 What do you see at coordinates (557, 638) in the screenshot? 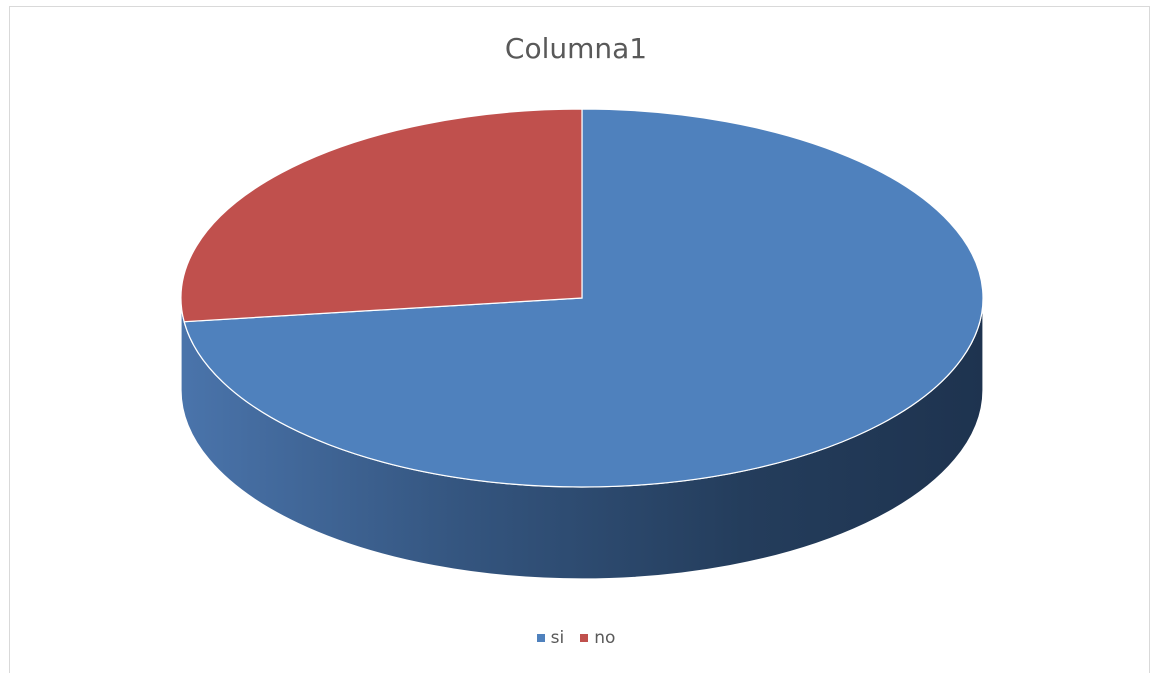
I see `legend-label-si: si` at bounding box center [557, 638].